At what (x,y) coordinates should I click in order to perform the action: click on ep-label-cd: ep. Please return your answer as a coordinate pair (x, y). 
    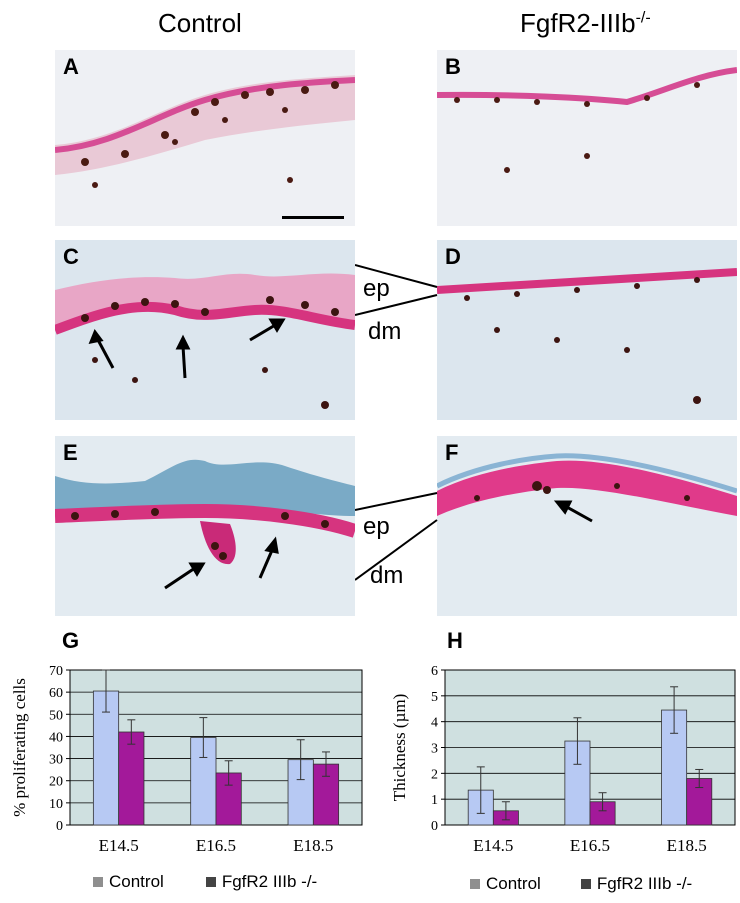
    Looking at the image, I should click on (376, 288).